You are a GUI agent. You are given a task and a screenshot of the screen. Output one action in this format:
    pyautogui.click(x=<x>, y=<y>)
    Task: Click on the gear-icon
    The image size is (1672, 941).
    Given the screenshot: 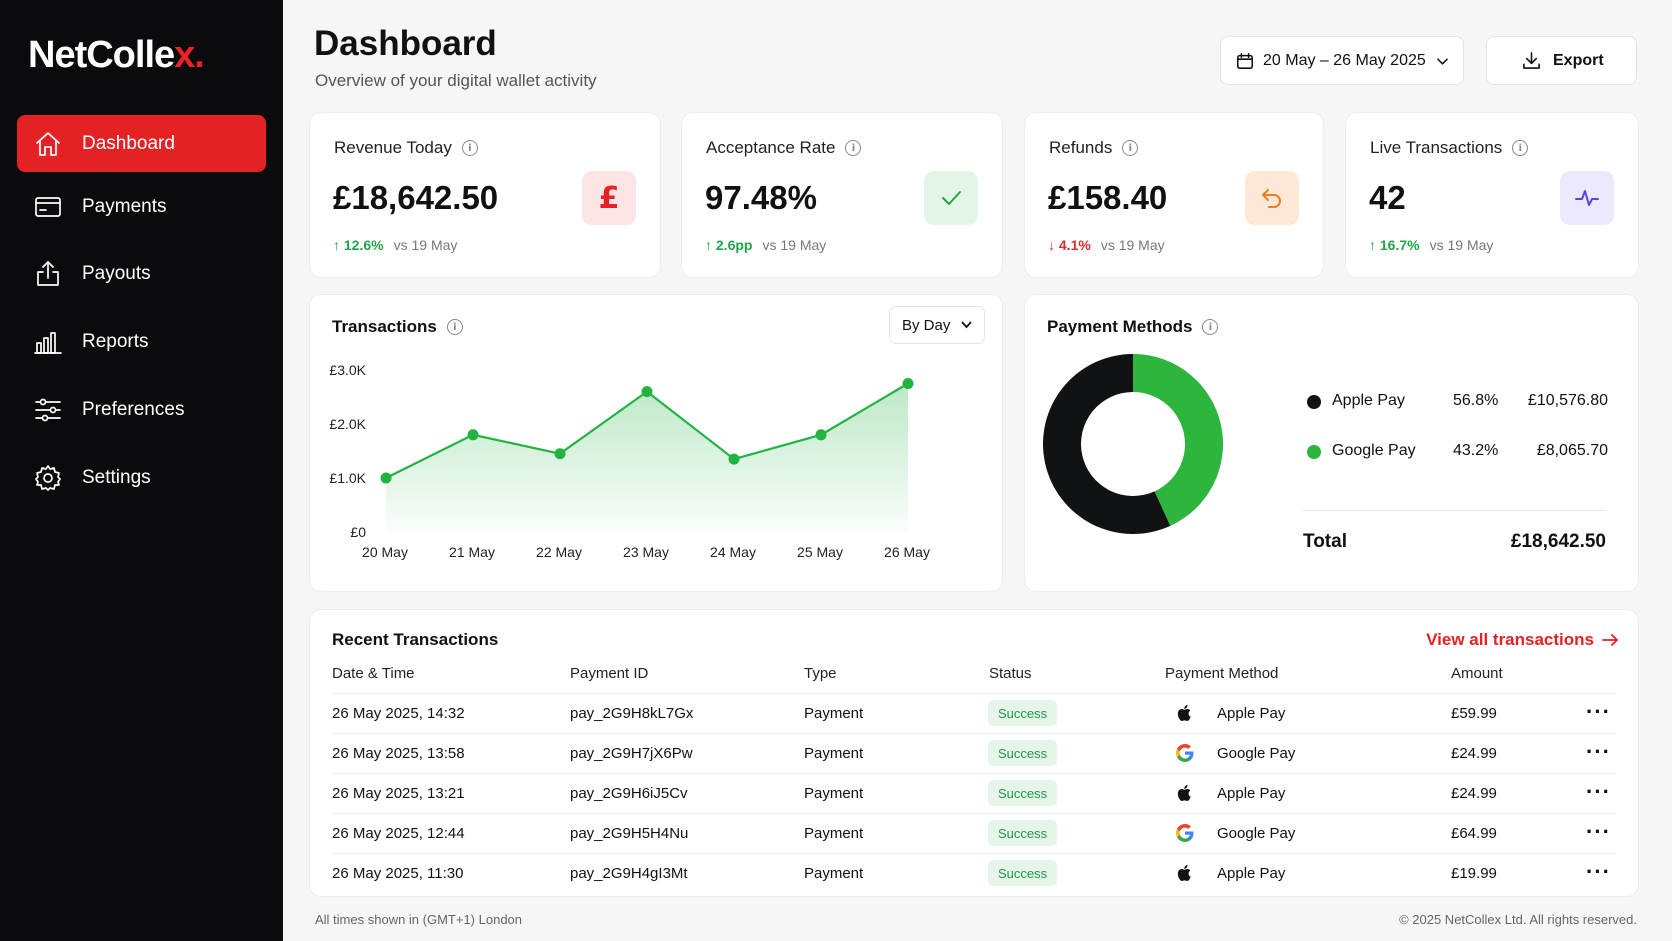 What is the action you would take?
    pyautogui.click(x=48, y=477)
    